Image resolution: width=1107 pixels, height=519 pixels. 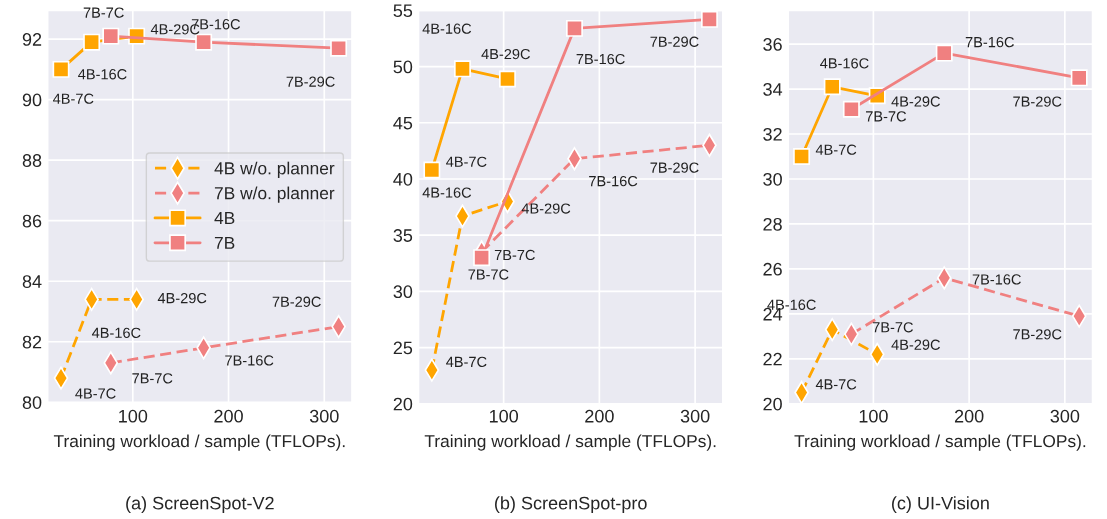 I want to click on y-tick-label: 32, so click(x=772, y=134).